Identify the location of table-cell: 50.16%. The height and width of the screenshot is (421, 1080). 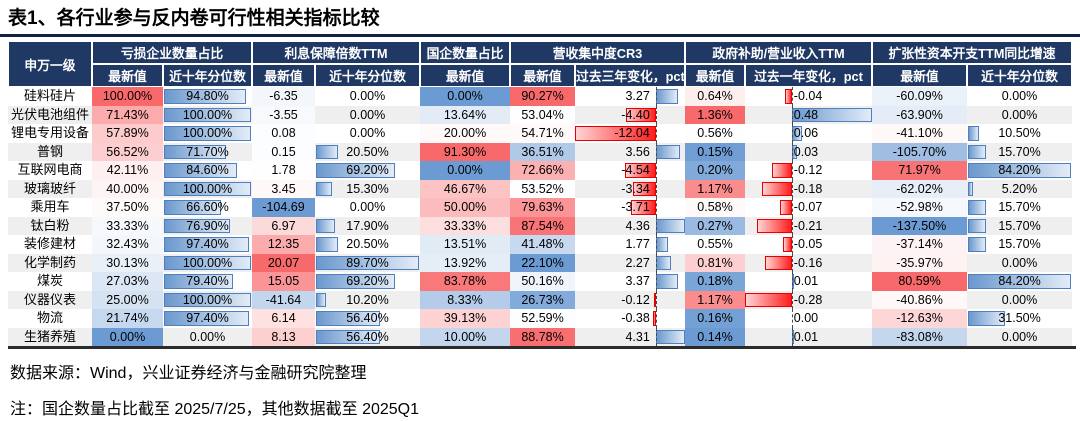
(543, 281).